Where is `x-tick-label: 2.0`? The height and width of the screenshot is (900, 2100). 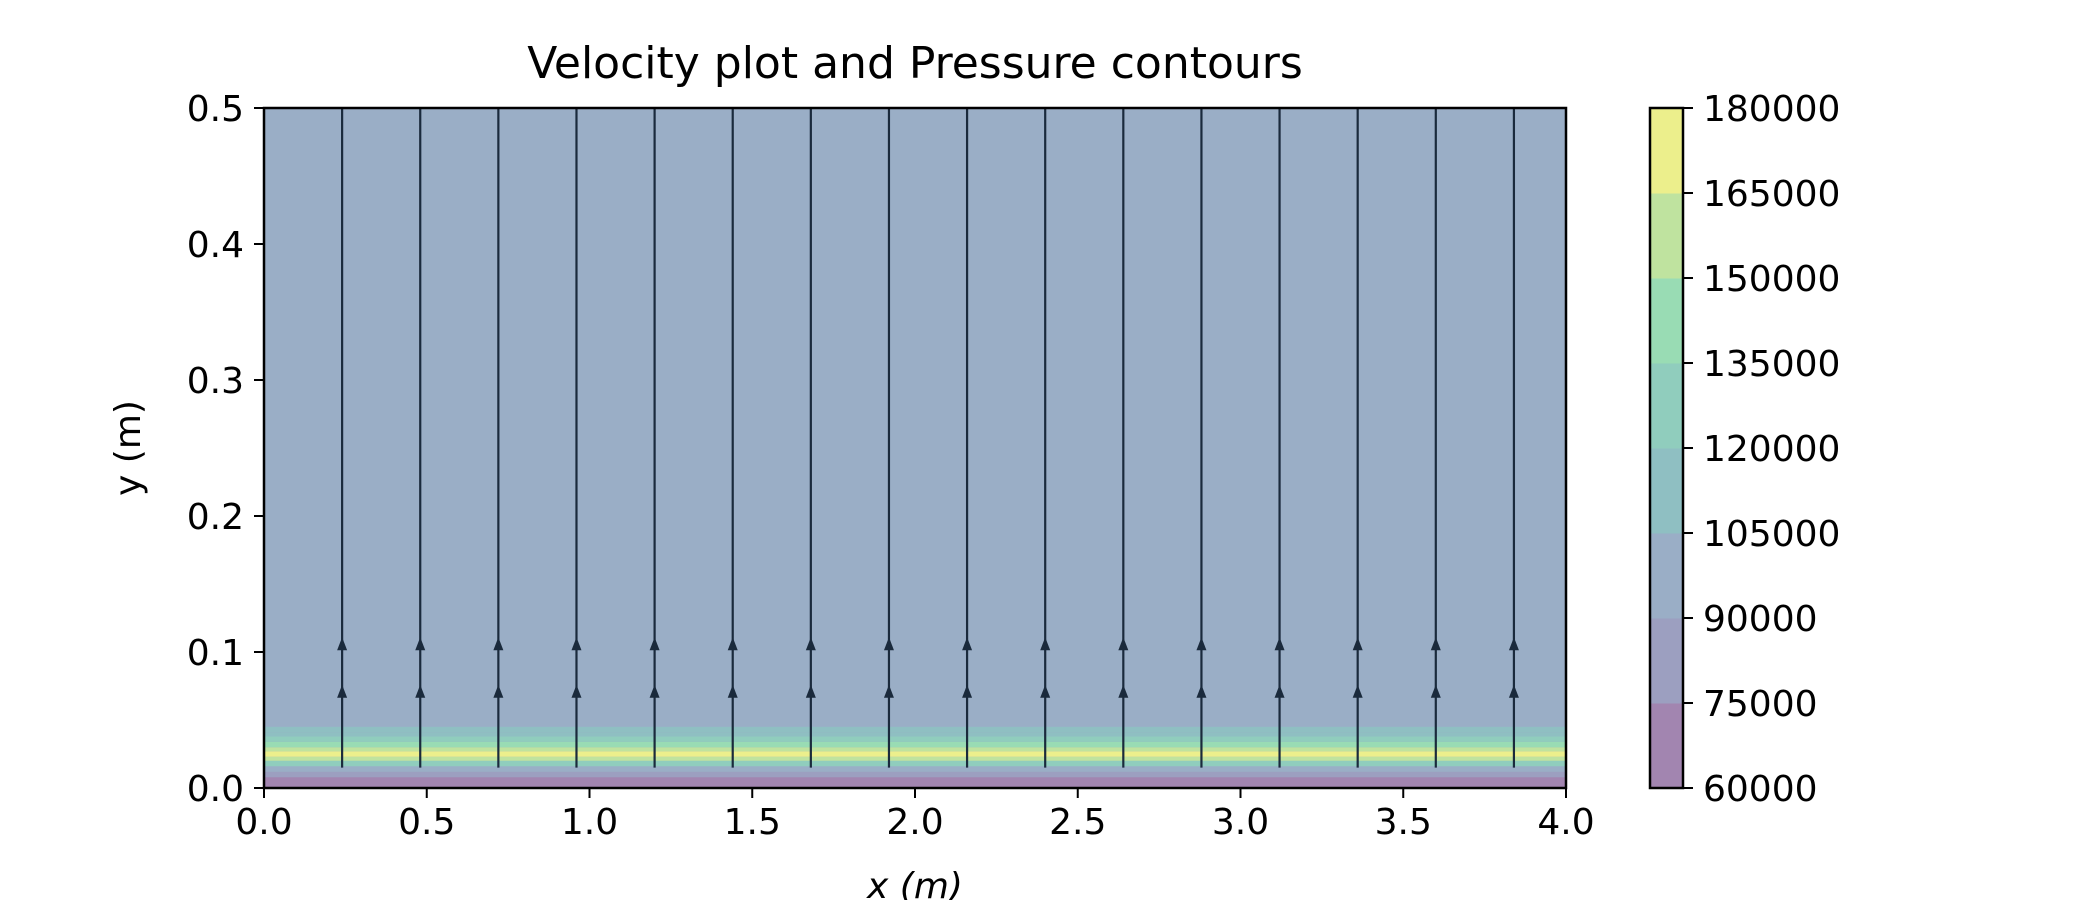 x-tick-label: 2.0 is located at coordinates (914, 822).